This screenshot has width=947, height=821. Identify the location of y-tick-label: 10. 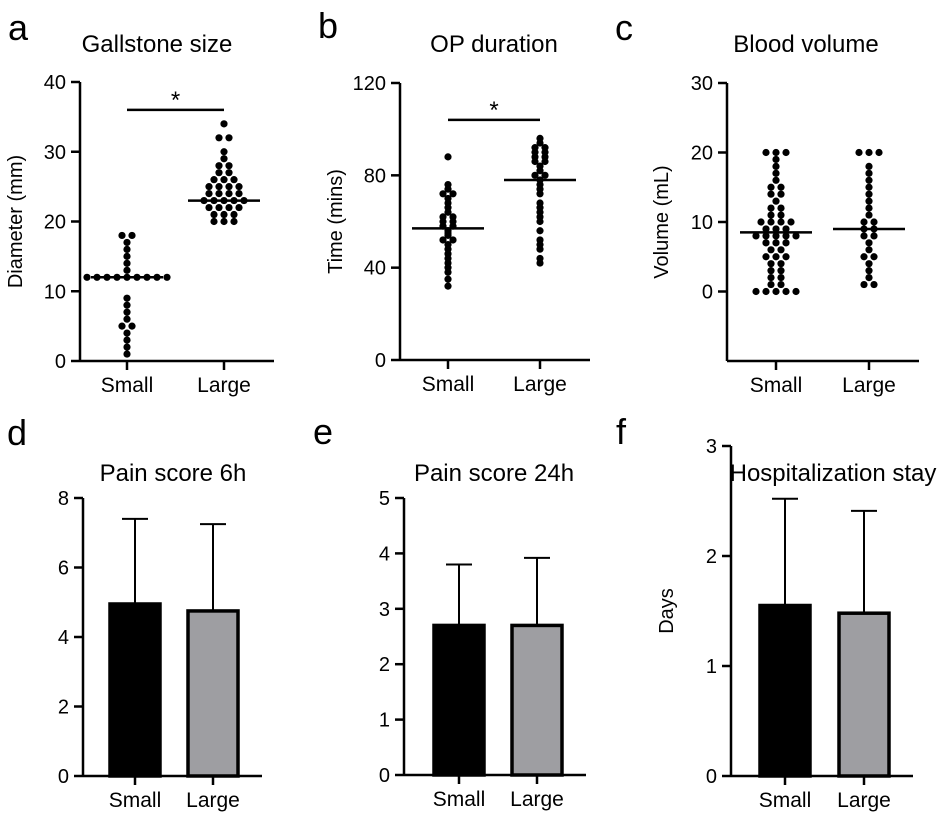
(702, 223).